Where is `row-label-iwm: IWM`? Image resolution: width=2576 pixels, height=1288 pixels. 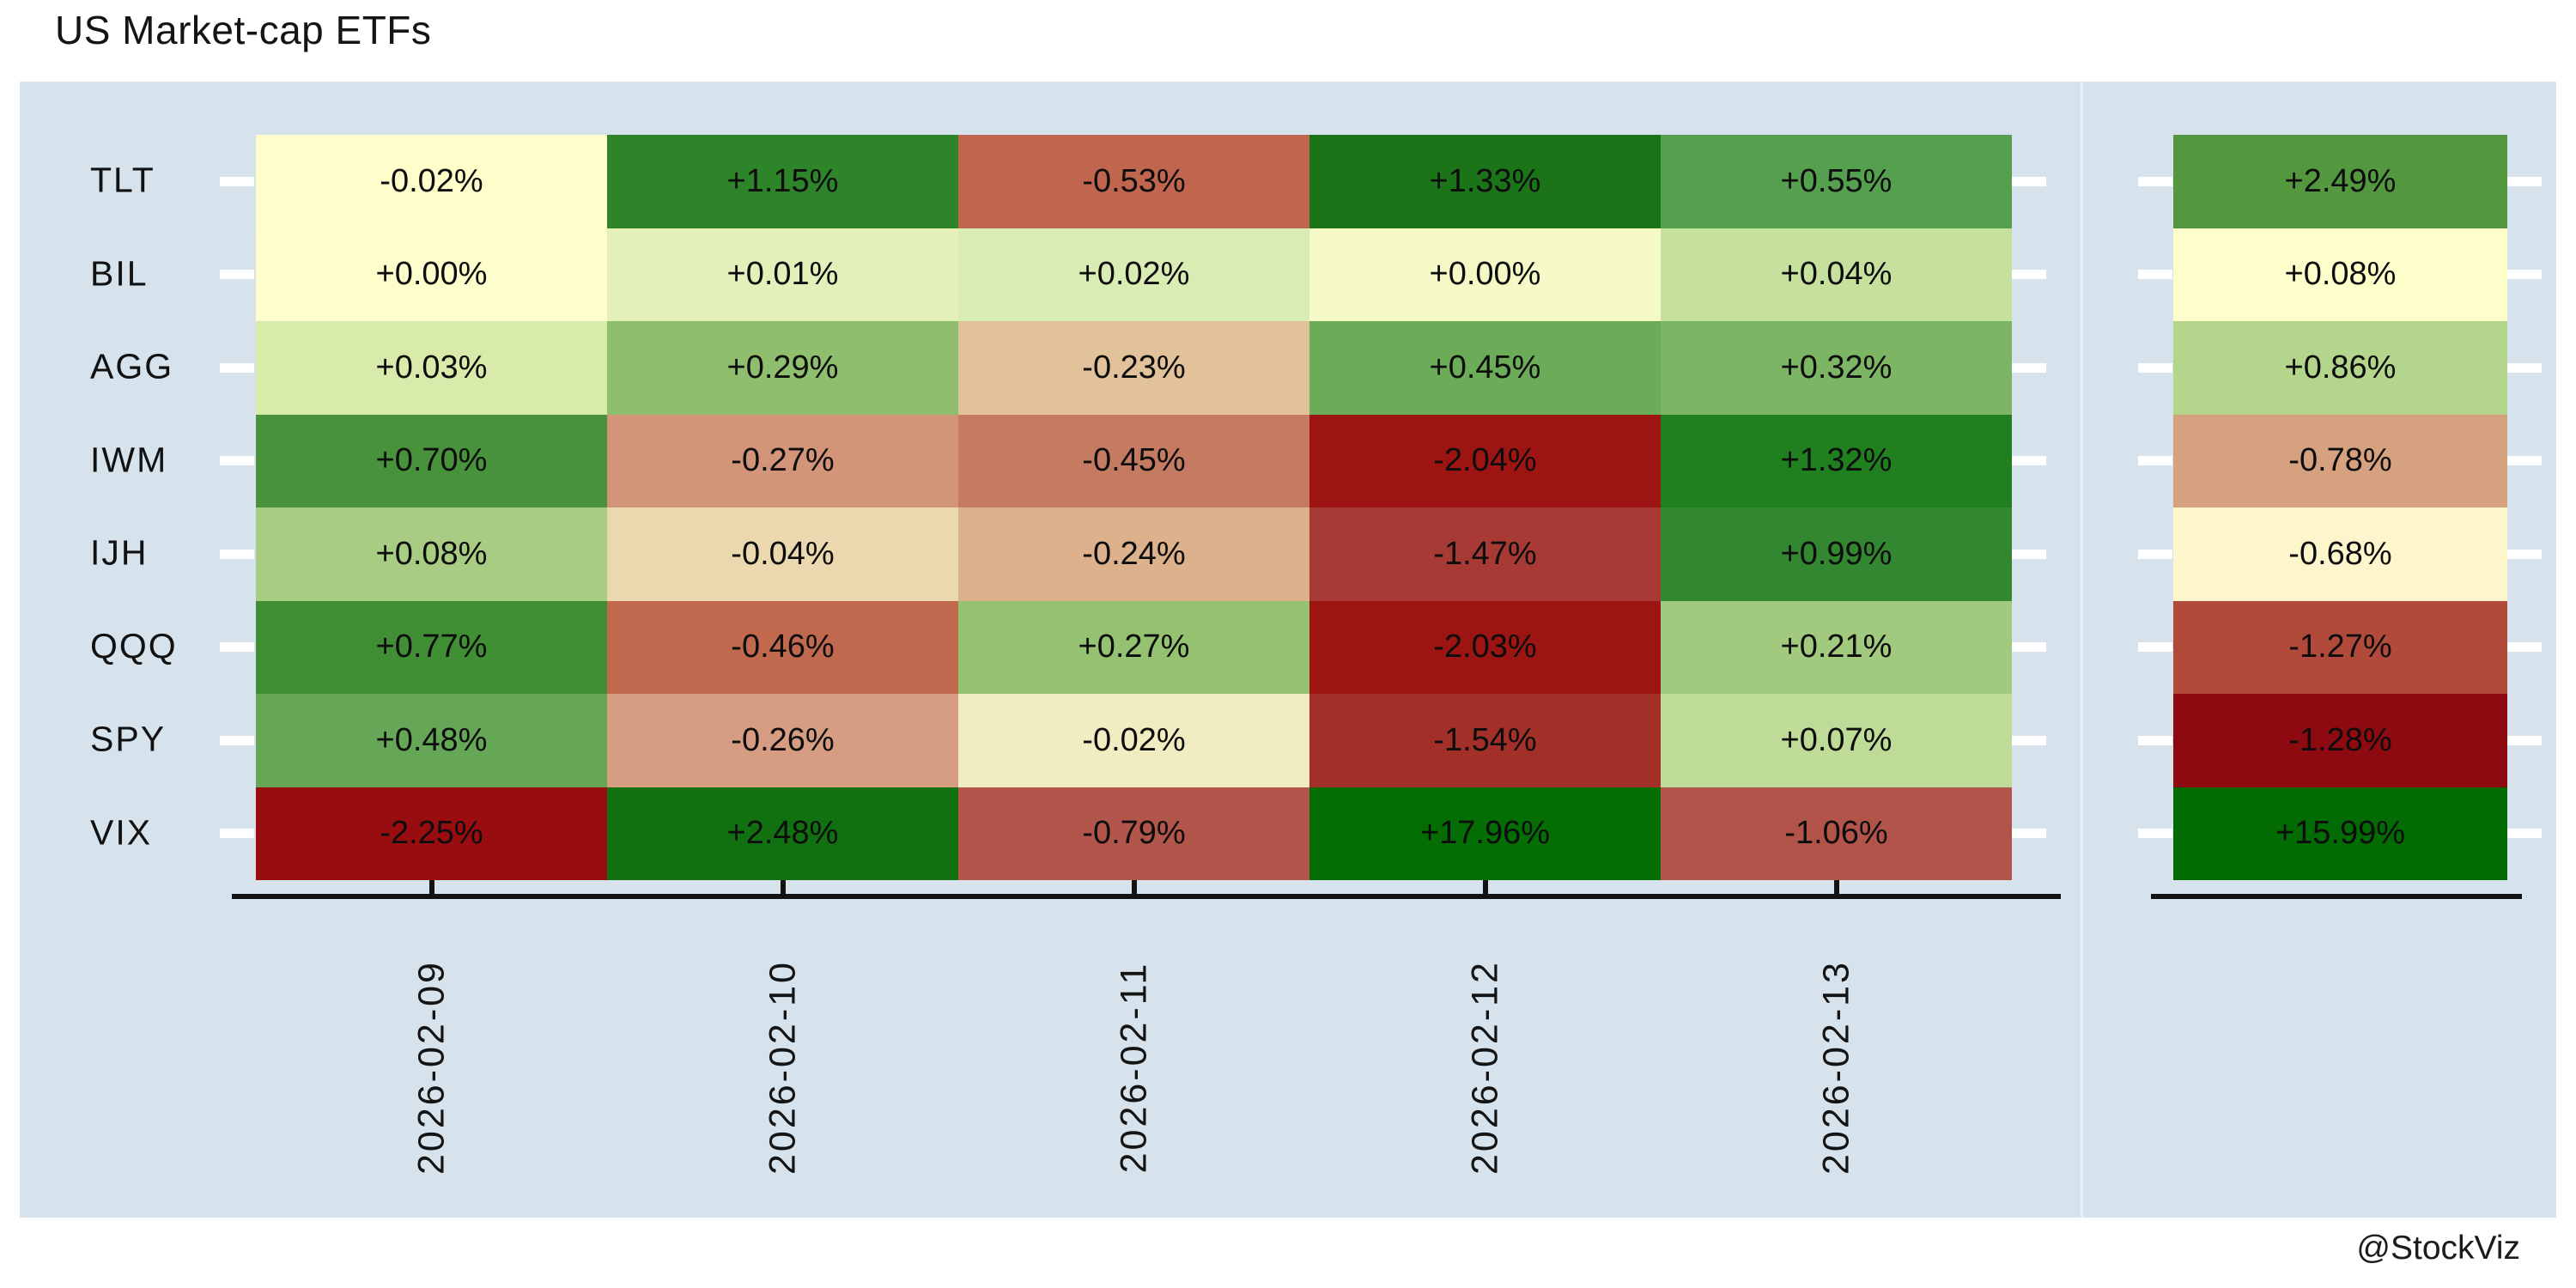 row-label-iwm: IWM is located at coordinates (129, 460).